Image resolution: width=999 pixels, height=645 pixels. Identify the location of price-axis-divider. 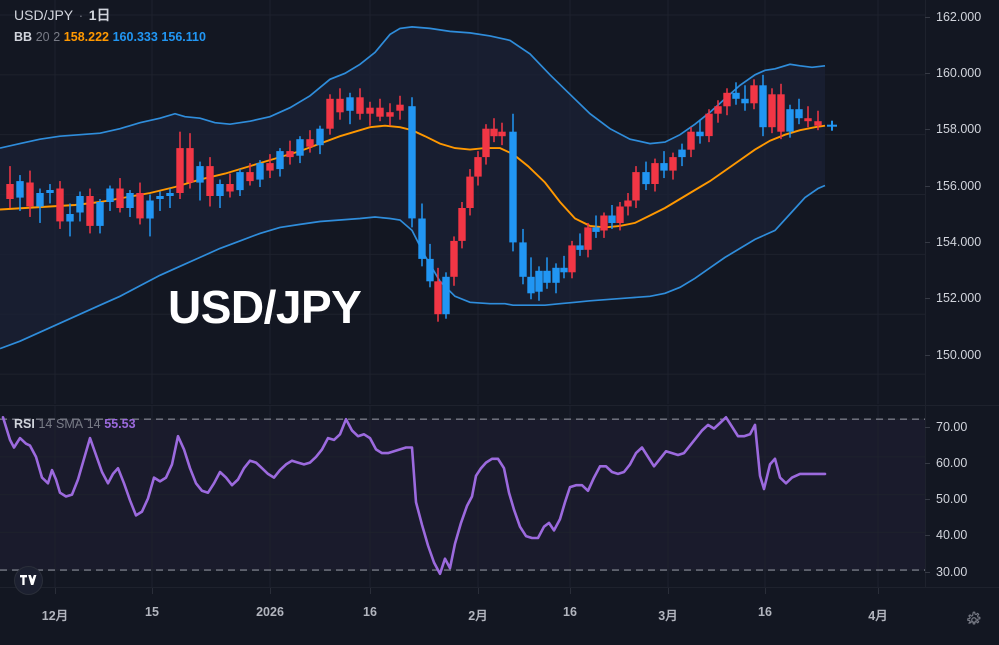
(925, 293).